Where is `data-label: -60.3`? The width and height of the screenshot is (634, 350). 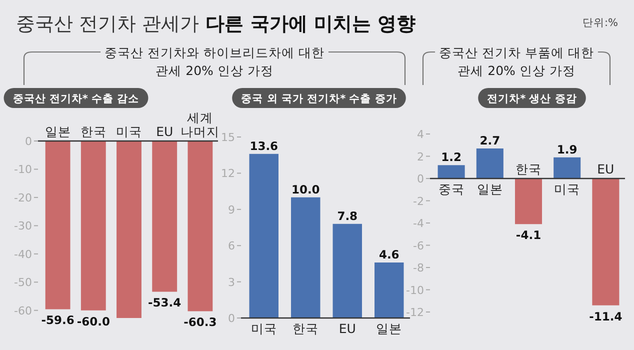 data-label: -60.3 is located at coordinates (200, 322).